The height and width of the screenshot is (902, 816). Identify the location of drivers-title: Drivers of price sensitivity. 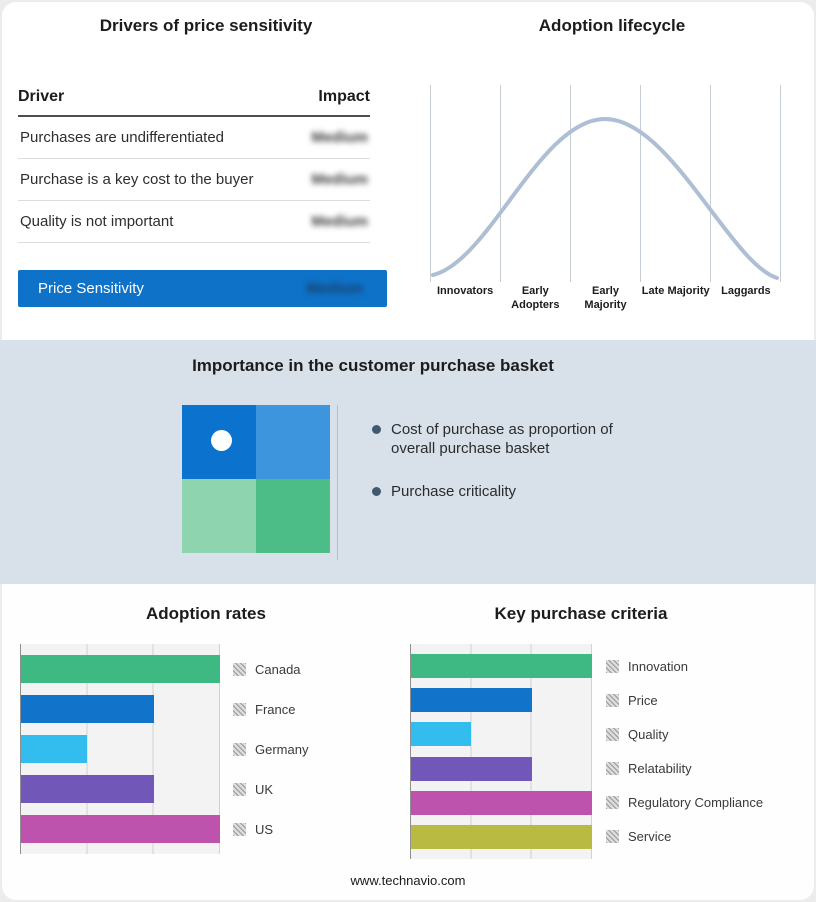
(206, 25).